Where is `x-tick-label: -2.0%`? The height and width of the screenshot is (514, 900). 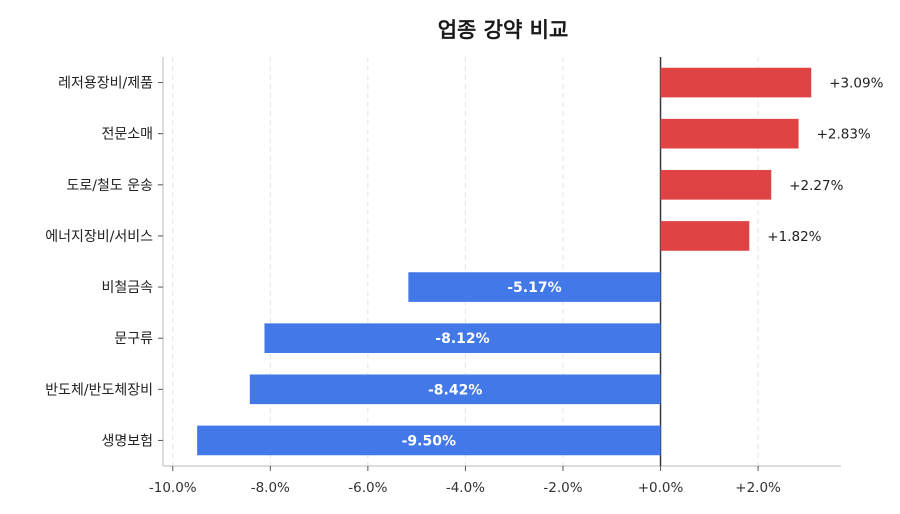 x-tick-label: -2.0% is located at coordinates (562, 488).